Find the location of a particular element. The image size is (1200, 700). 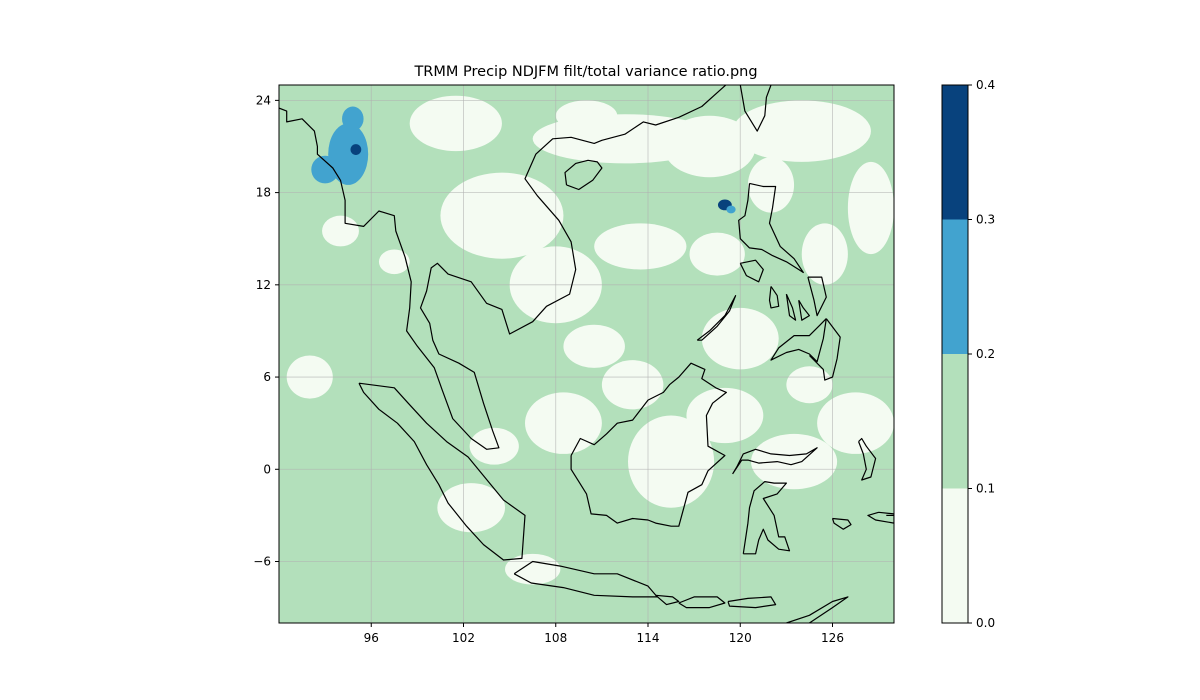

x-tick-label: 126 is located at coordinates (832, 638).